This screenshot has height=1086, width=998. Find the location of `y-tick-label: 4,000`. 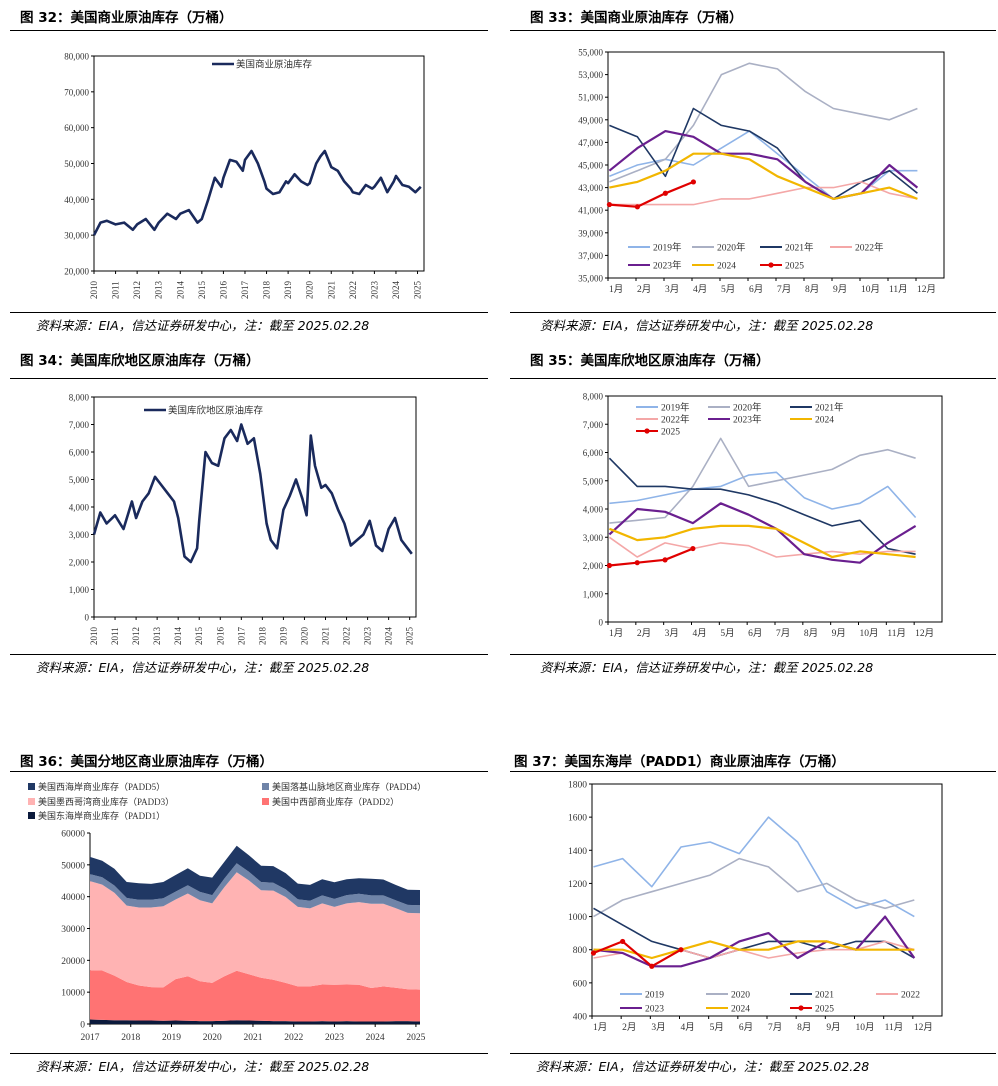

y-tick-label: 4,000 is located at coordinates (593, 510).